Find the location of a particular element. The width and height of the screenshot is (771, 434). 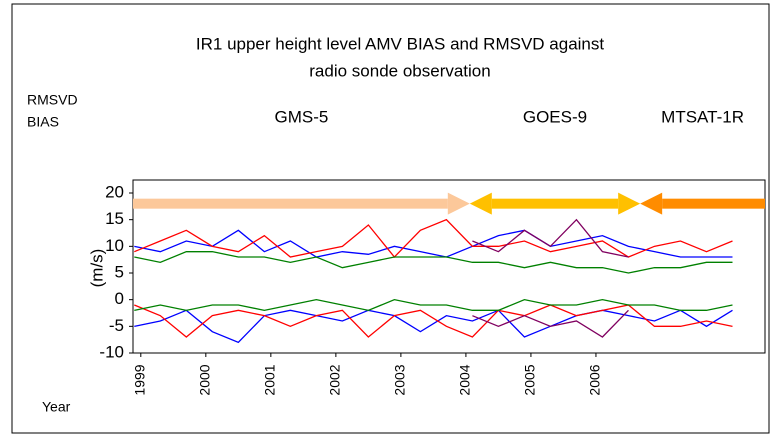

x-axis-label: Year is located at coordinates (56, 407).